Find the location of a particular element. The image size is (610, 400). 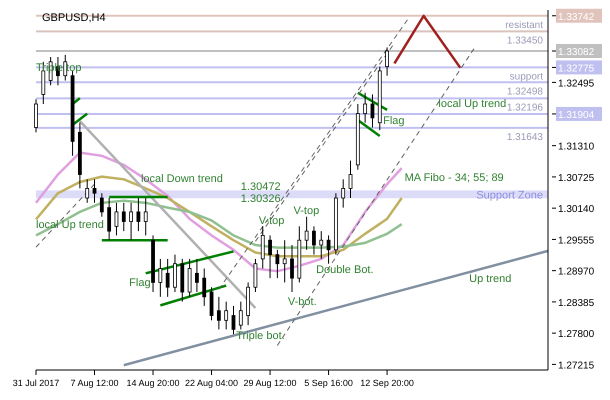

y-tick-label: 1.33742 is located at coordinates (576, 17).